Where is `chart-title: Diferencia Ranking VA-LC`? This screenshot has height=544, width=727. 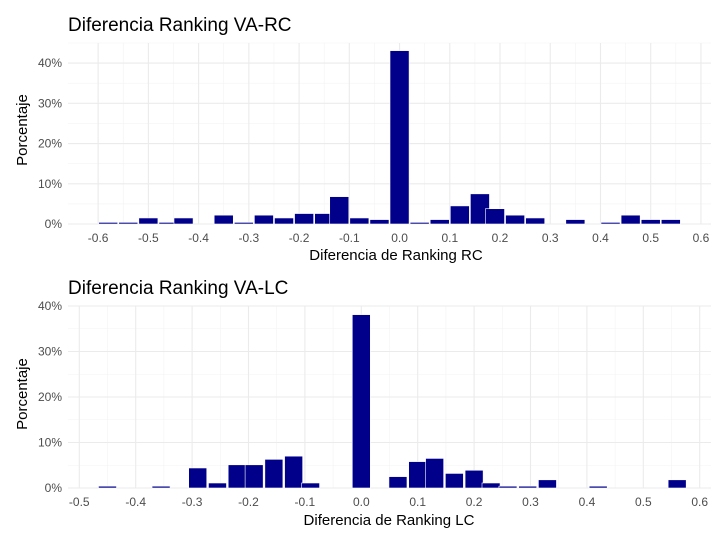
chart-title: Diferencia Ranking VA-LC is located at coordinates (178, 288).